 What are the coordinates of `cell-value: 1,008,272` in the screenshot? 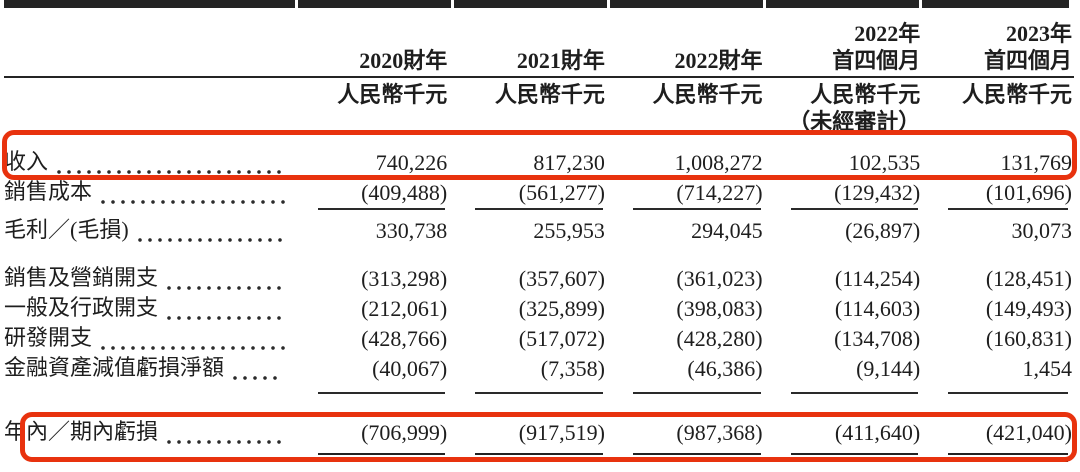 It's located at (718, 162).